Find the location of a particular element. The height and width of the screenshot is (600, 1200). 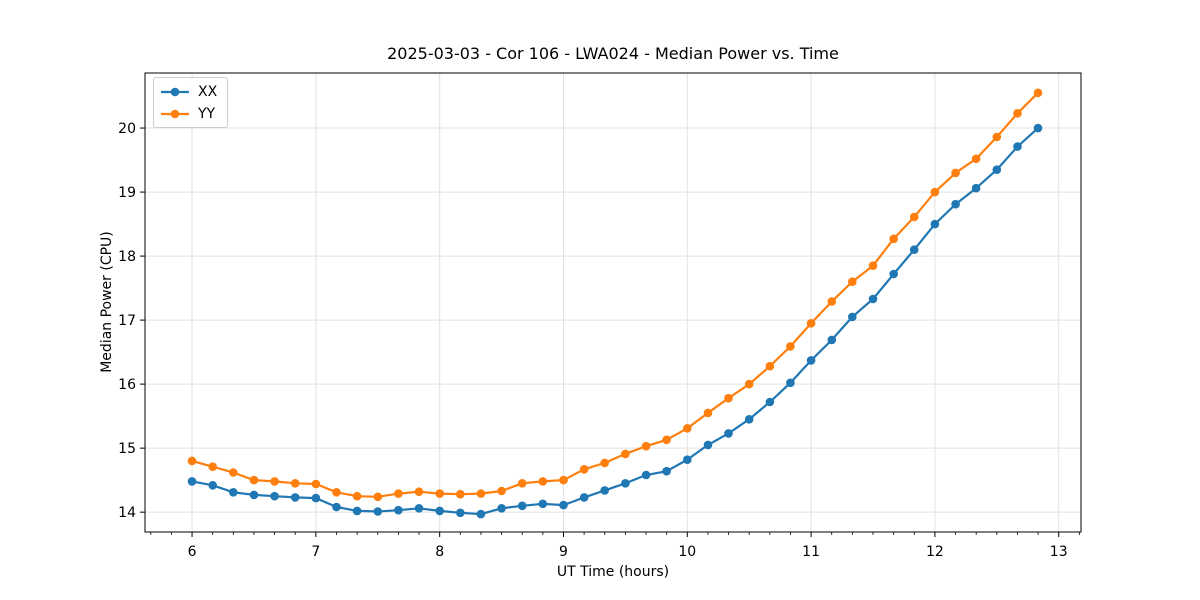

x-axis-label: UT Time (hours) is located at coordinates (613, 572).